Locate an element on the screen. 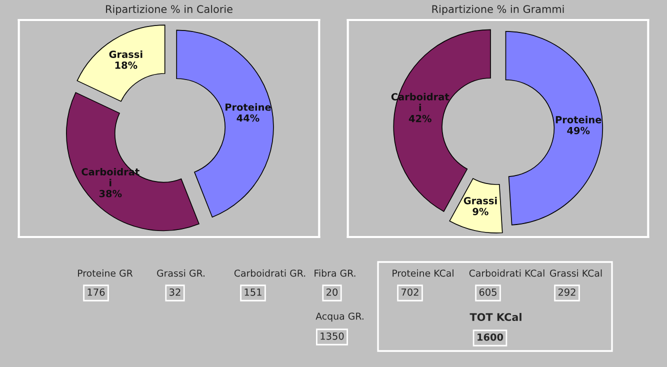 The image size is (667, 367). data-label: 9% is located at coordinates (480, 212).